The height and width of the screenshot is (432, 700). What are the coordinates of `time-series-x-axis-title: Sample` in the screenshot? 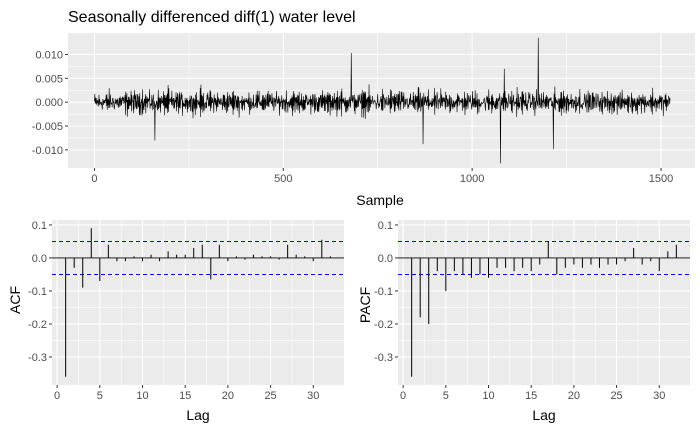 It's located at (380, 200).